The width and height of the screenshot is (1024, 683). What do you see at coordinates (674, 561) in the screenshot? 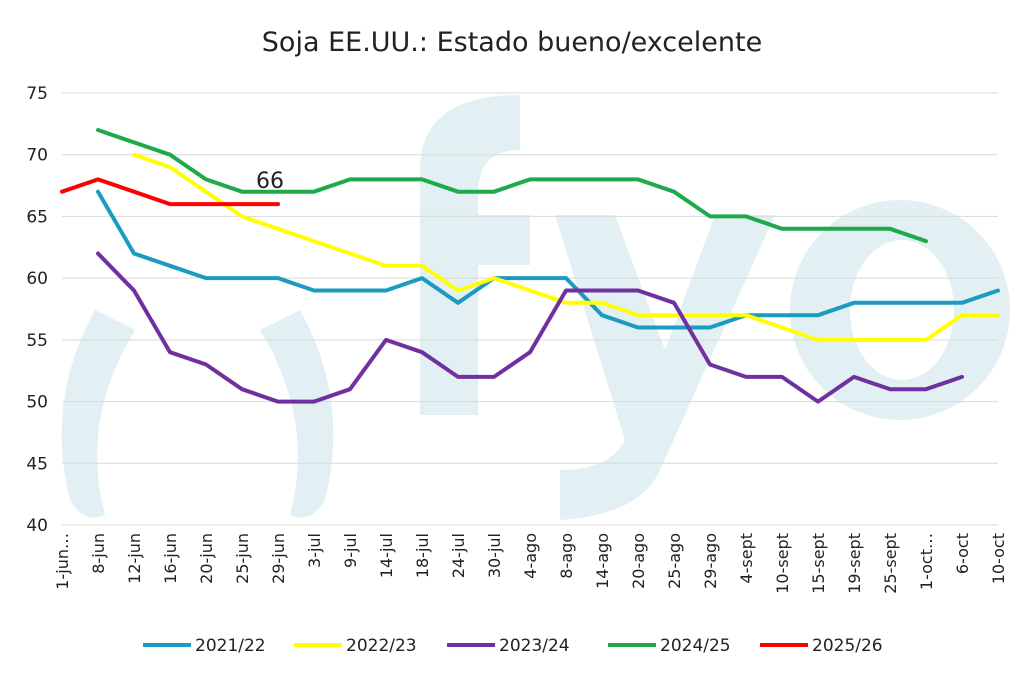
I see `x-tick-label: 25-ago` at bounding box center [674, 561].